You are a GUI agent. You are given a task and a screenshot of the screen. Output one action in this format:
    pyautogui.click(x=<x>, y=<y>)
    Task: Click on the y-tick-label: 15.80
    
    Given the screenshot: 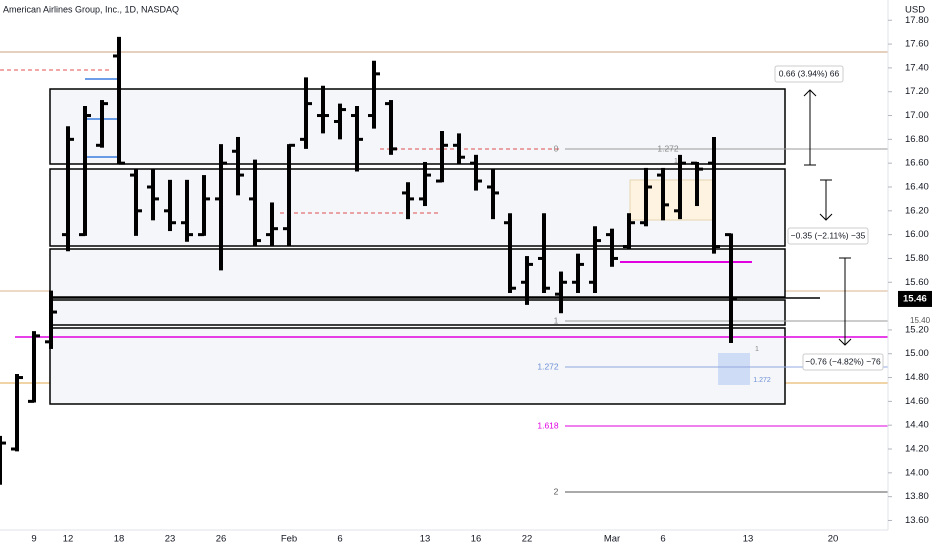 What is the action you would take?
    pyautogui.click(x=917, y=258)
    